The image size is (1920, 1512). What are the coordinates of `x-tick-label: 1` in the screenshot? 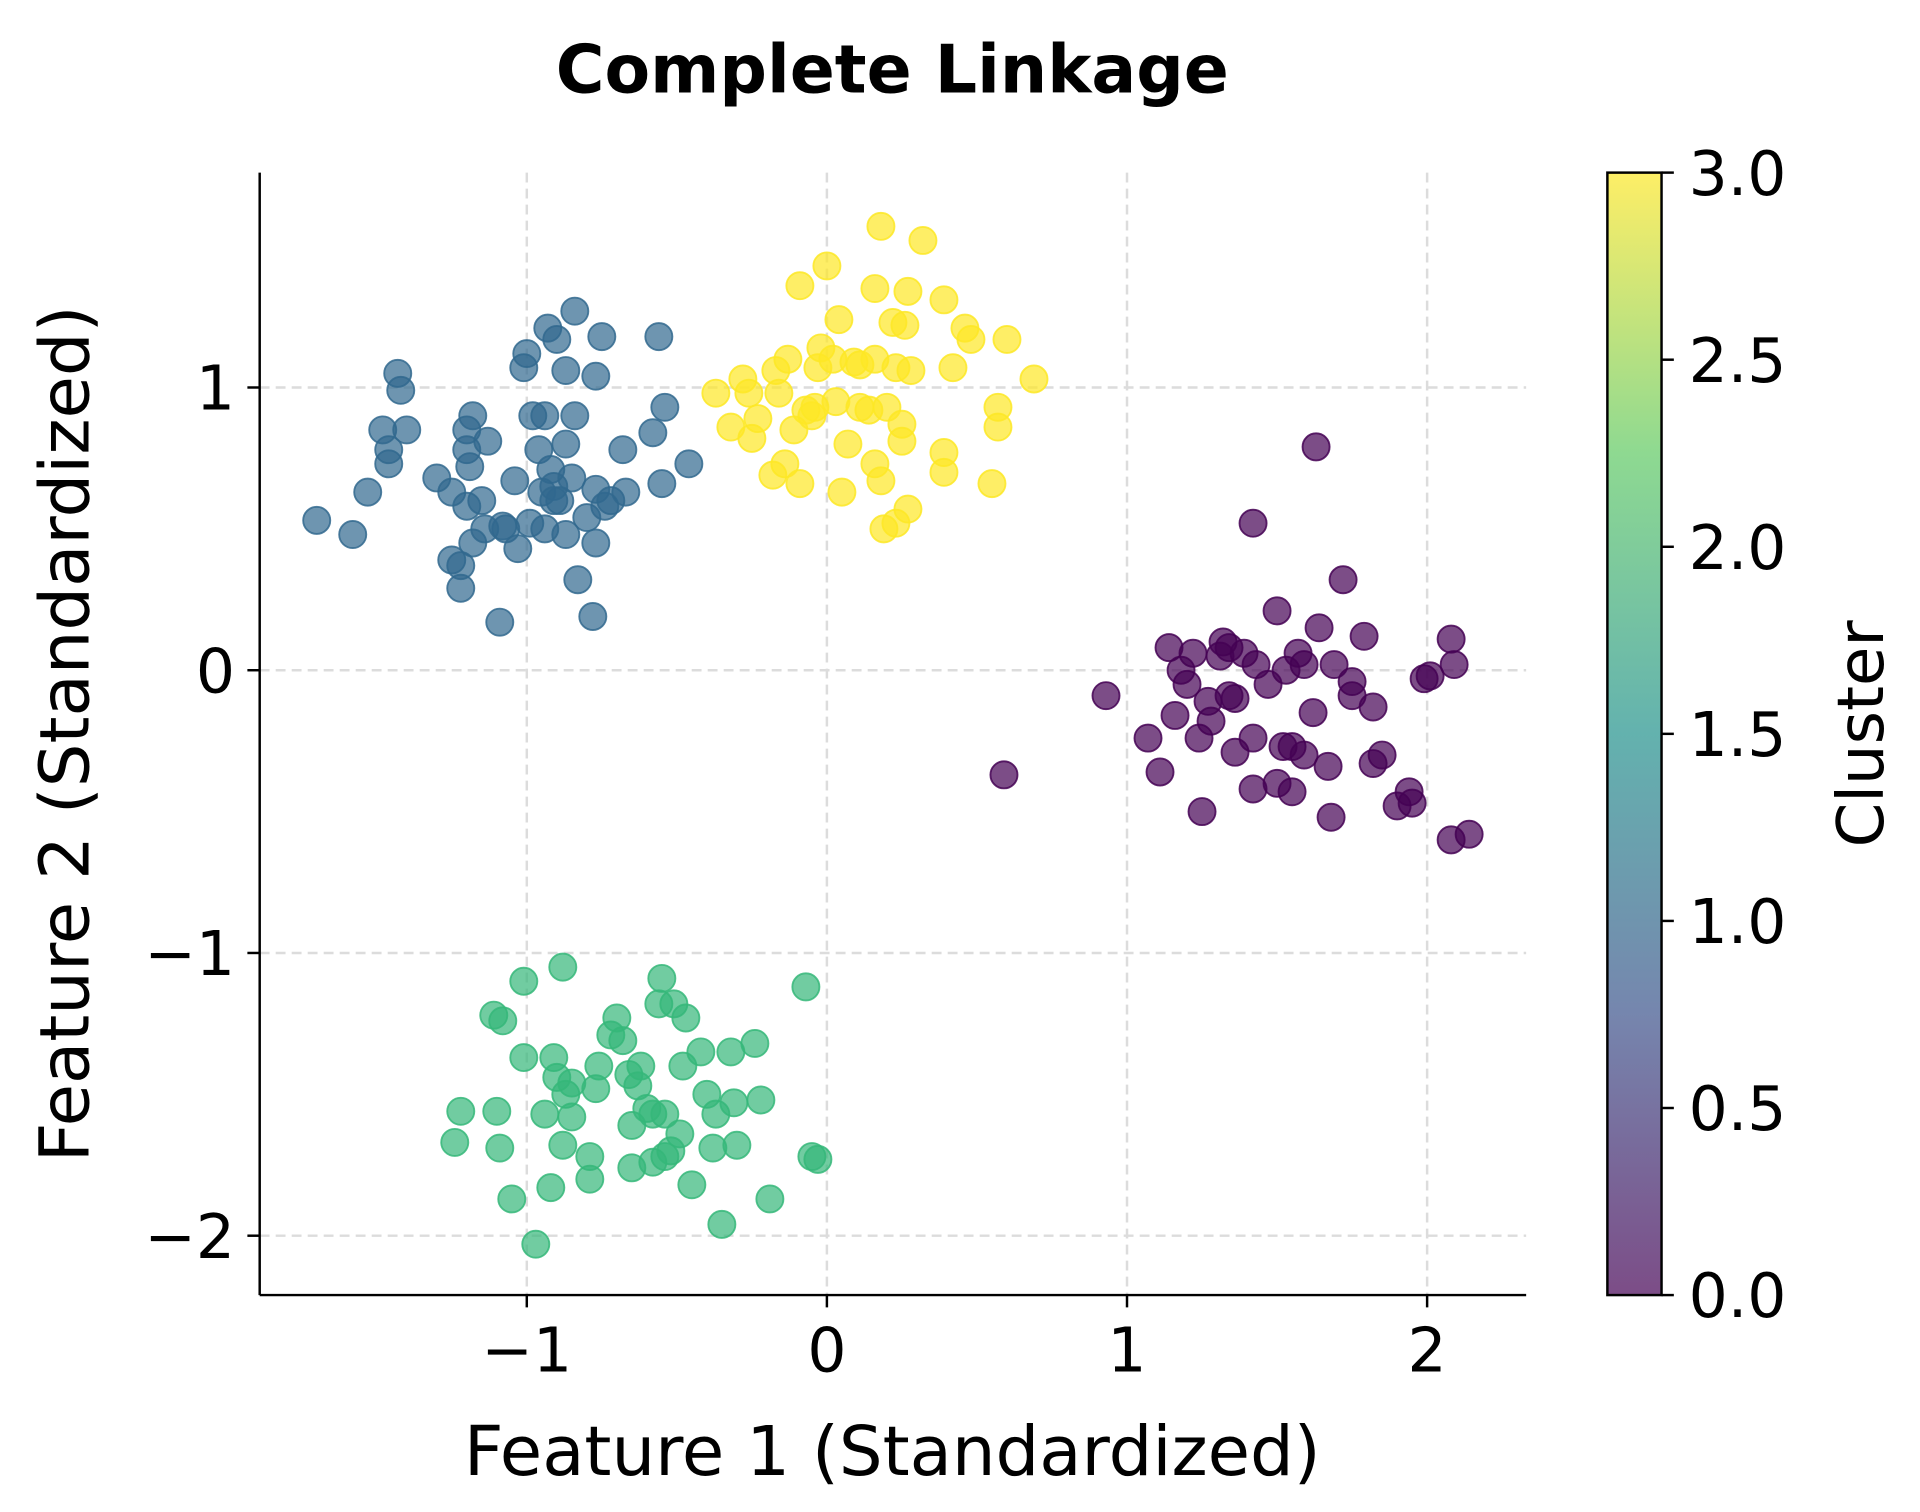 It's located at (1126, 1350).